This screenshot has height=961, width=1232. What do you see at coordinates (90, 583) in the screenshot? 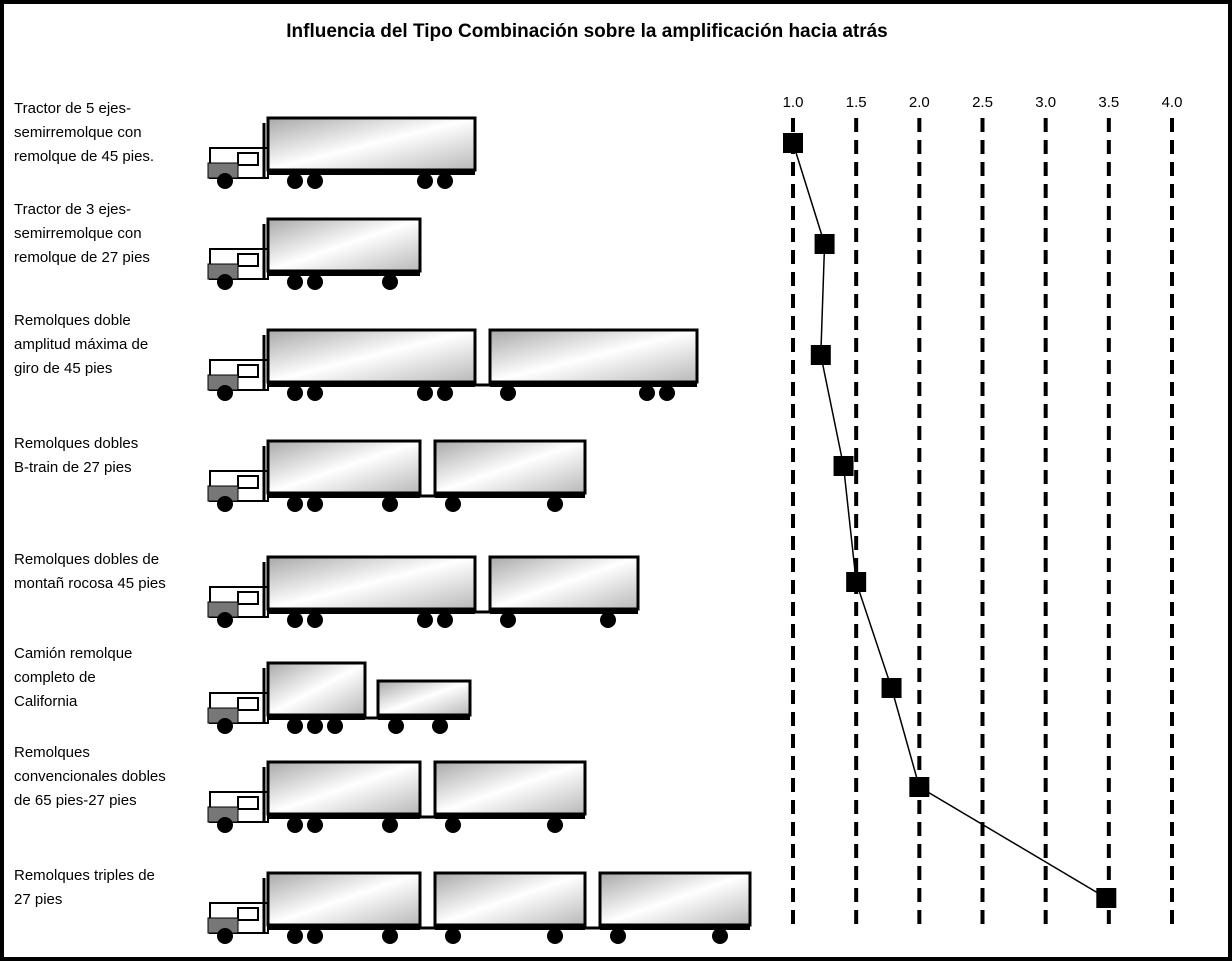
I see `category-label: montañ rocosa 45 pies` at bounding box center [90, 583].